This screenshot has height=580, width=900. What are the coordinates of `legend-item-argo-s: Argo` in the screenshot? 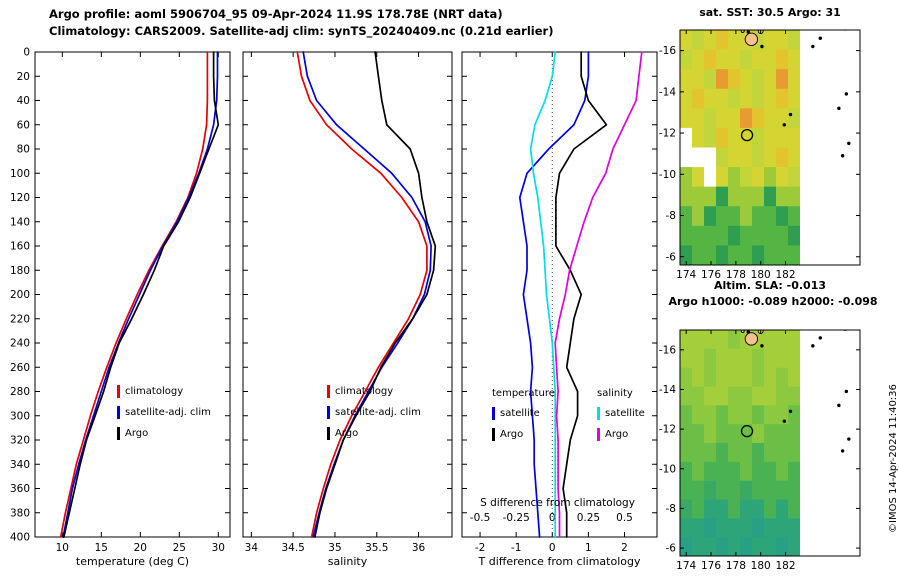 It's located at (621, 434).